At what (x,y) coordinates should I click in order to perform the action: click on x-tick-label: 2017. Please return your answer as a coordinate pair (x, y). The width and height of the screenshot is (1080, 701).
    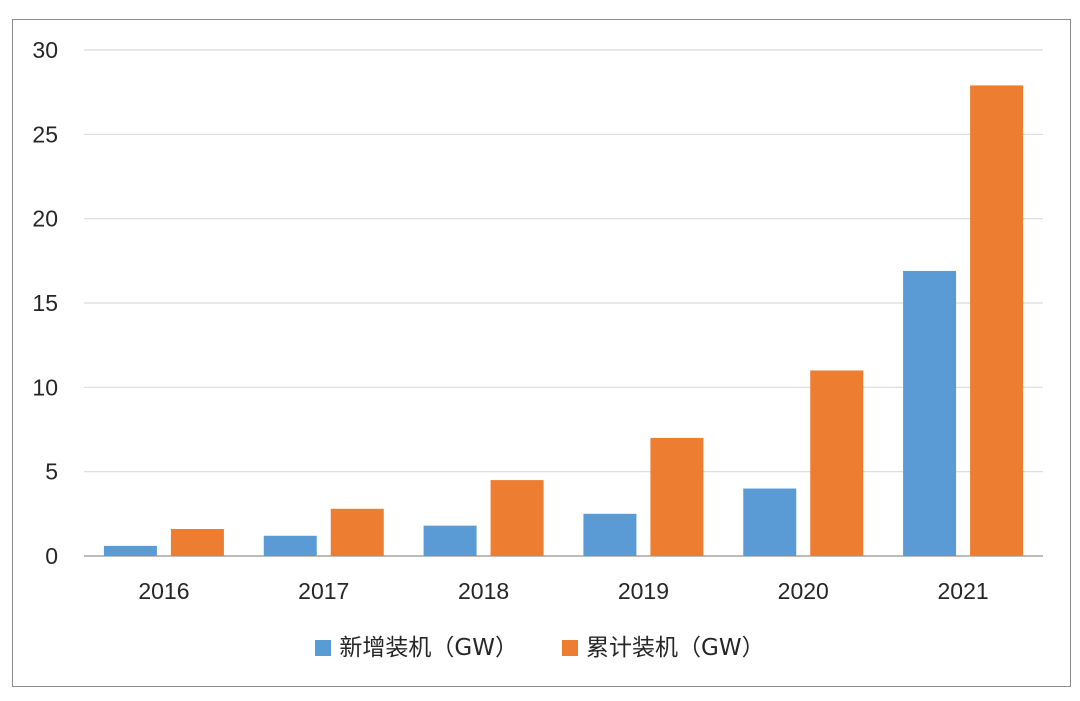
    Looking at the image, I should click on (323, 591).